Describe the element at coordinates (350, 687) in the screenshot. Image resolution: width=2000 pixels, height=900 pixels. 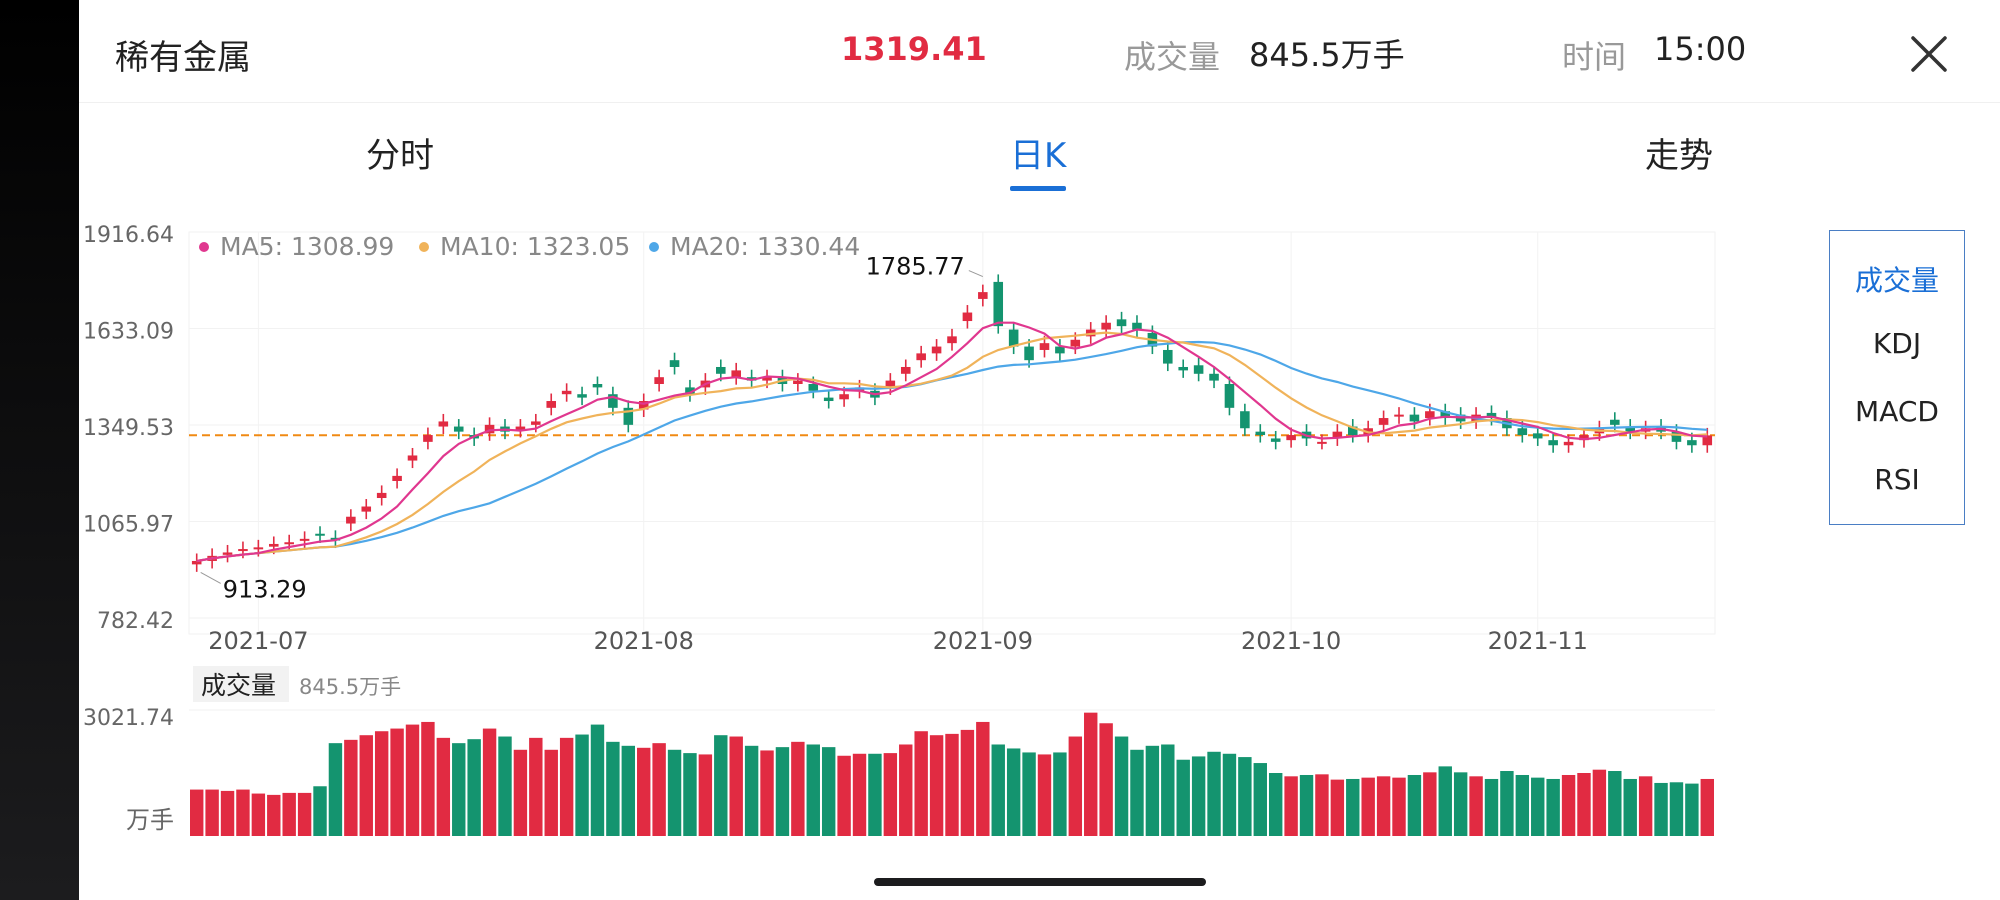
I see `volume-title-value: 845.5万手` at that location.